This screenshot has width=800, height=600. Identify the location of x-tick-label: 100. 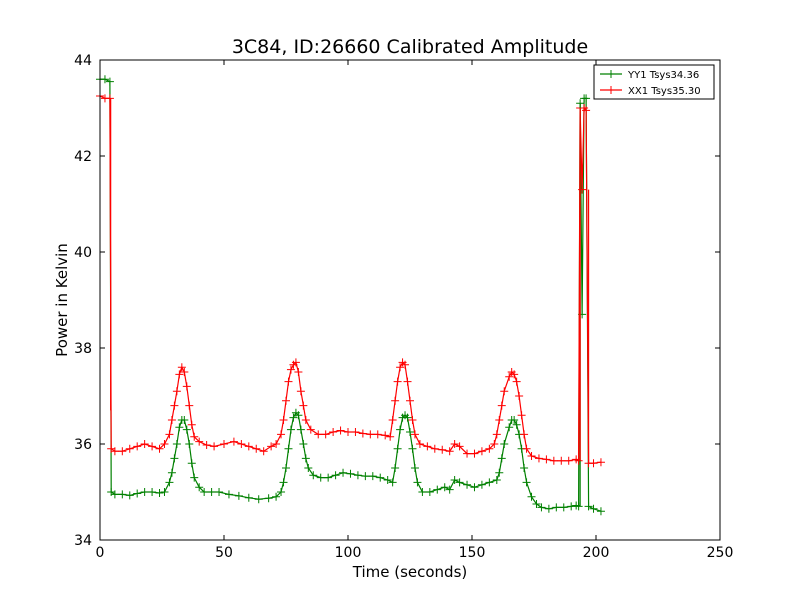
(348, 553).